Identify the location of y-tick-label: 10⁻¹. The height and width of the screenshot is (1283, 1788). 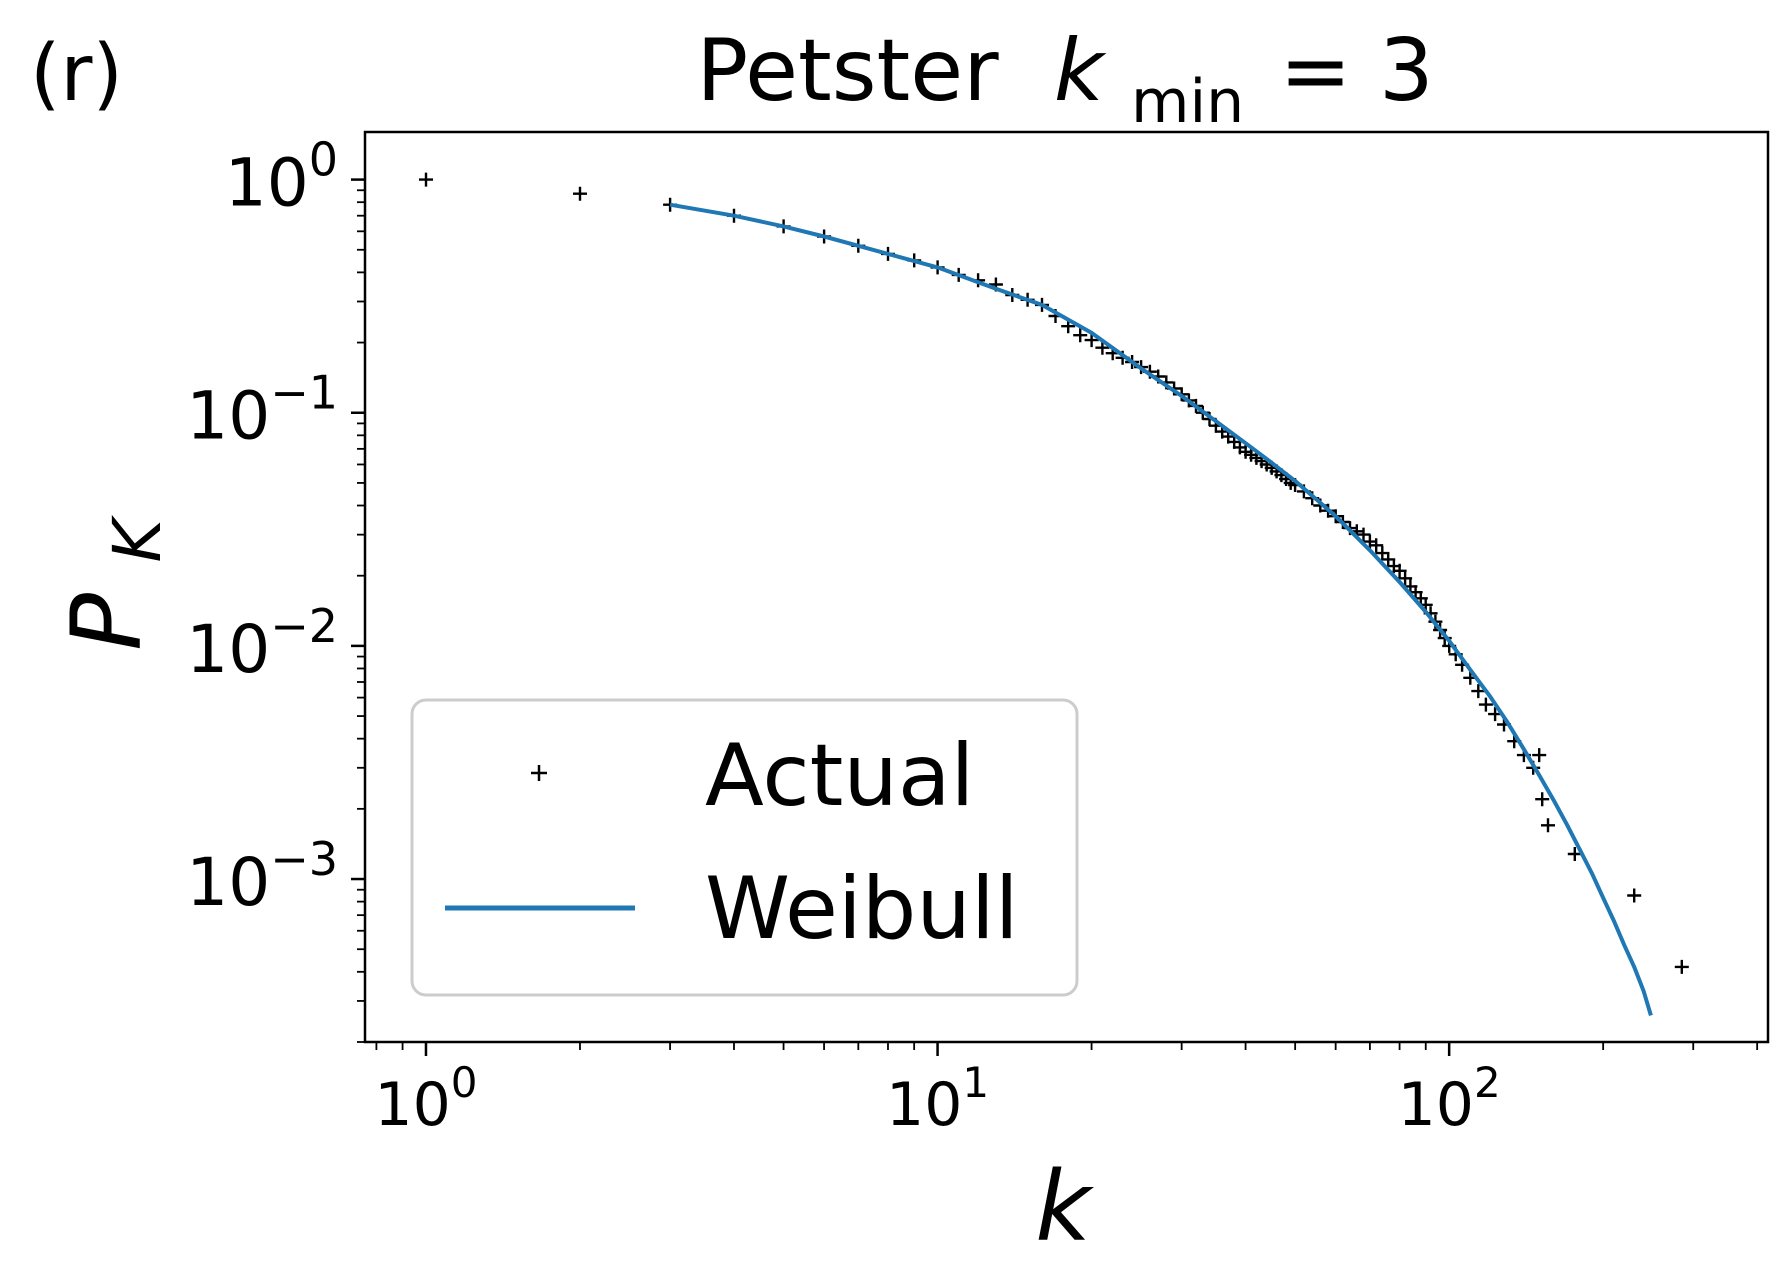
(262, 410).